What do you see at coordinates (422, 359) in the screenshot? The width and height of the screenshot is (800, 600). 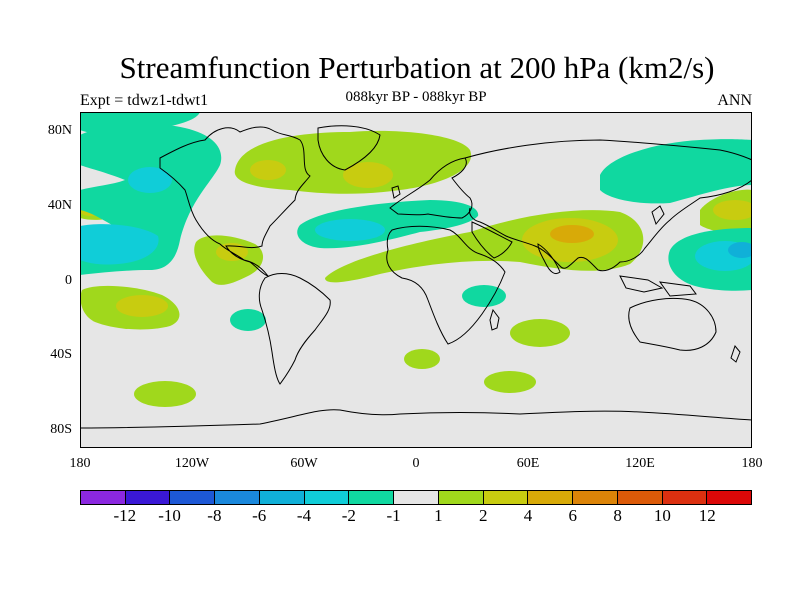 I see `anomaly-south-atlantic` at bounding box center [422, 359].